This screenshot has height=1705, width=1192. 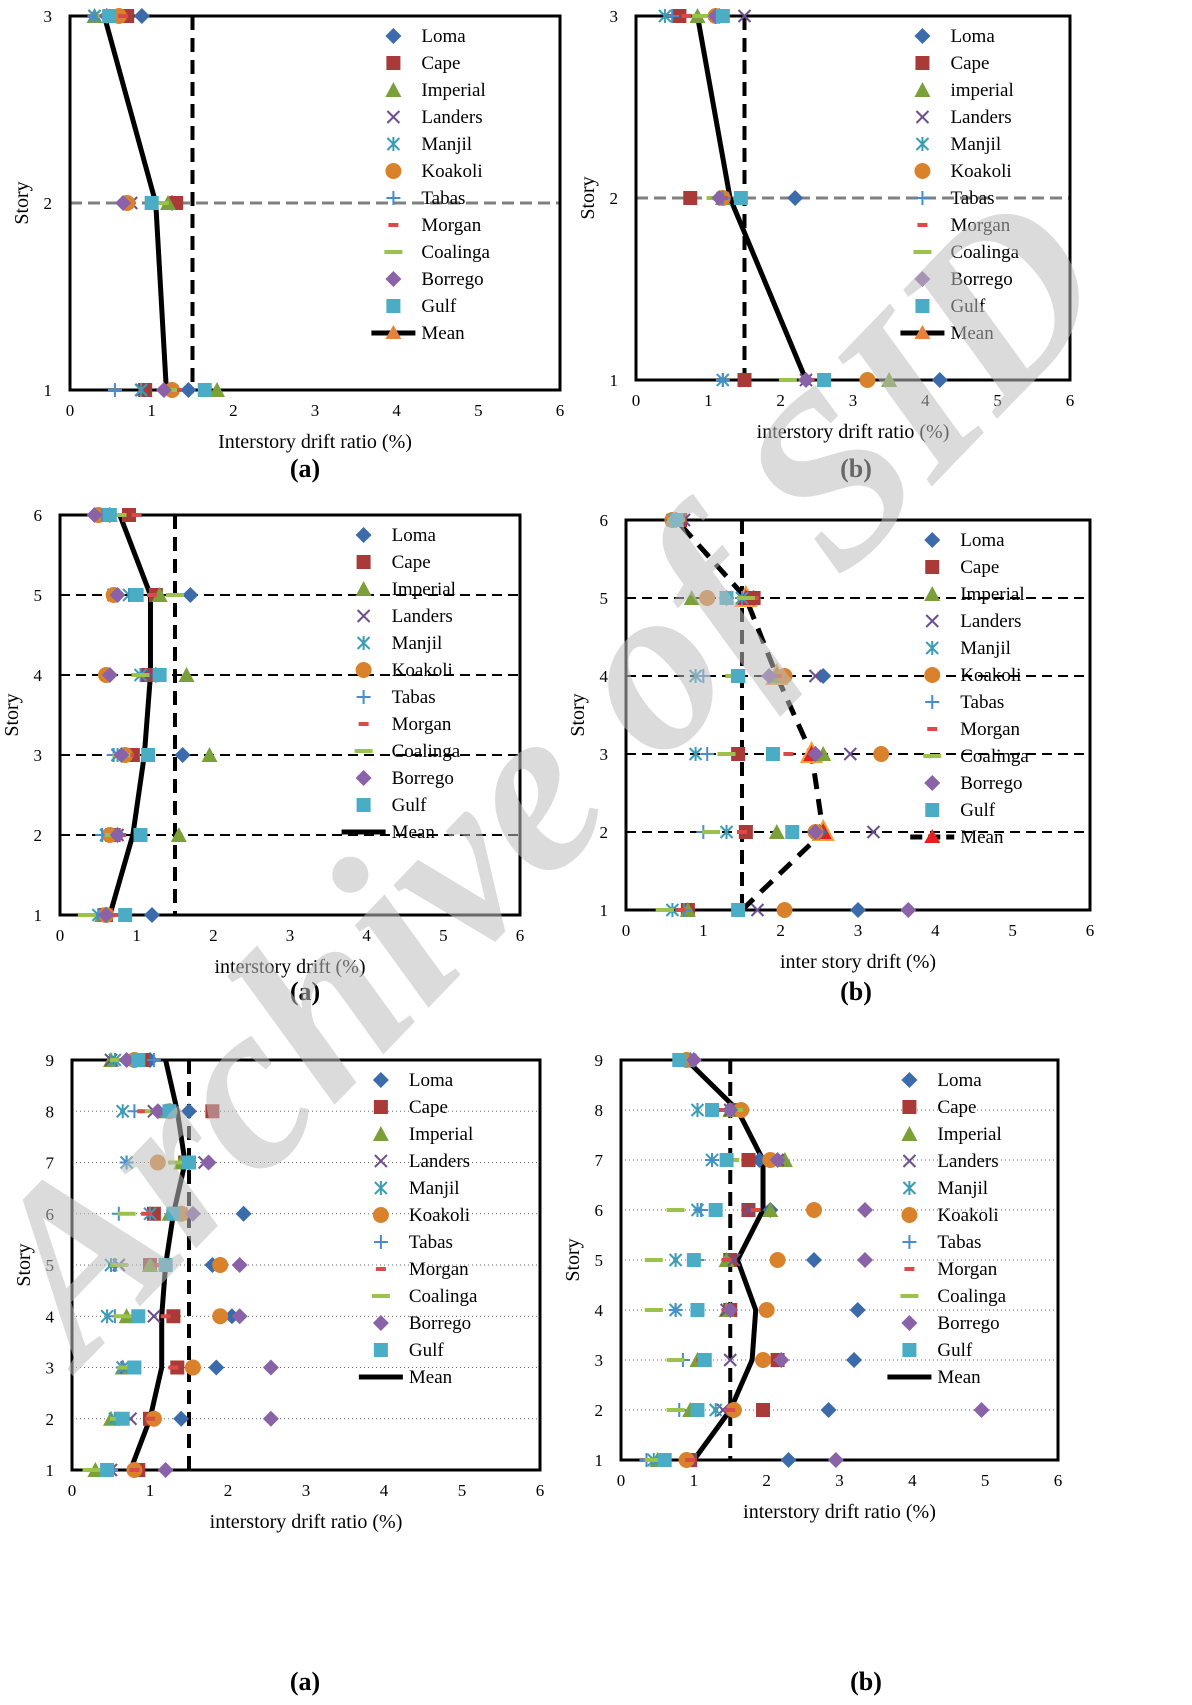 What do you see at coordinates (520, 935) in the screenshot?
I see `x-tick-label: 6` at bounding box center [520, 935].